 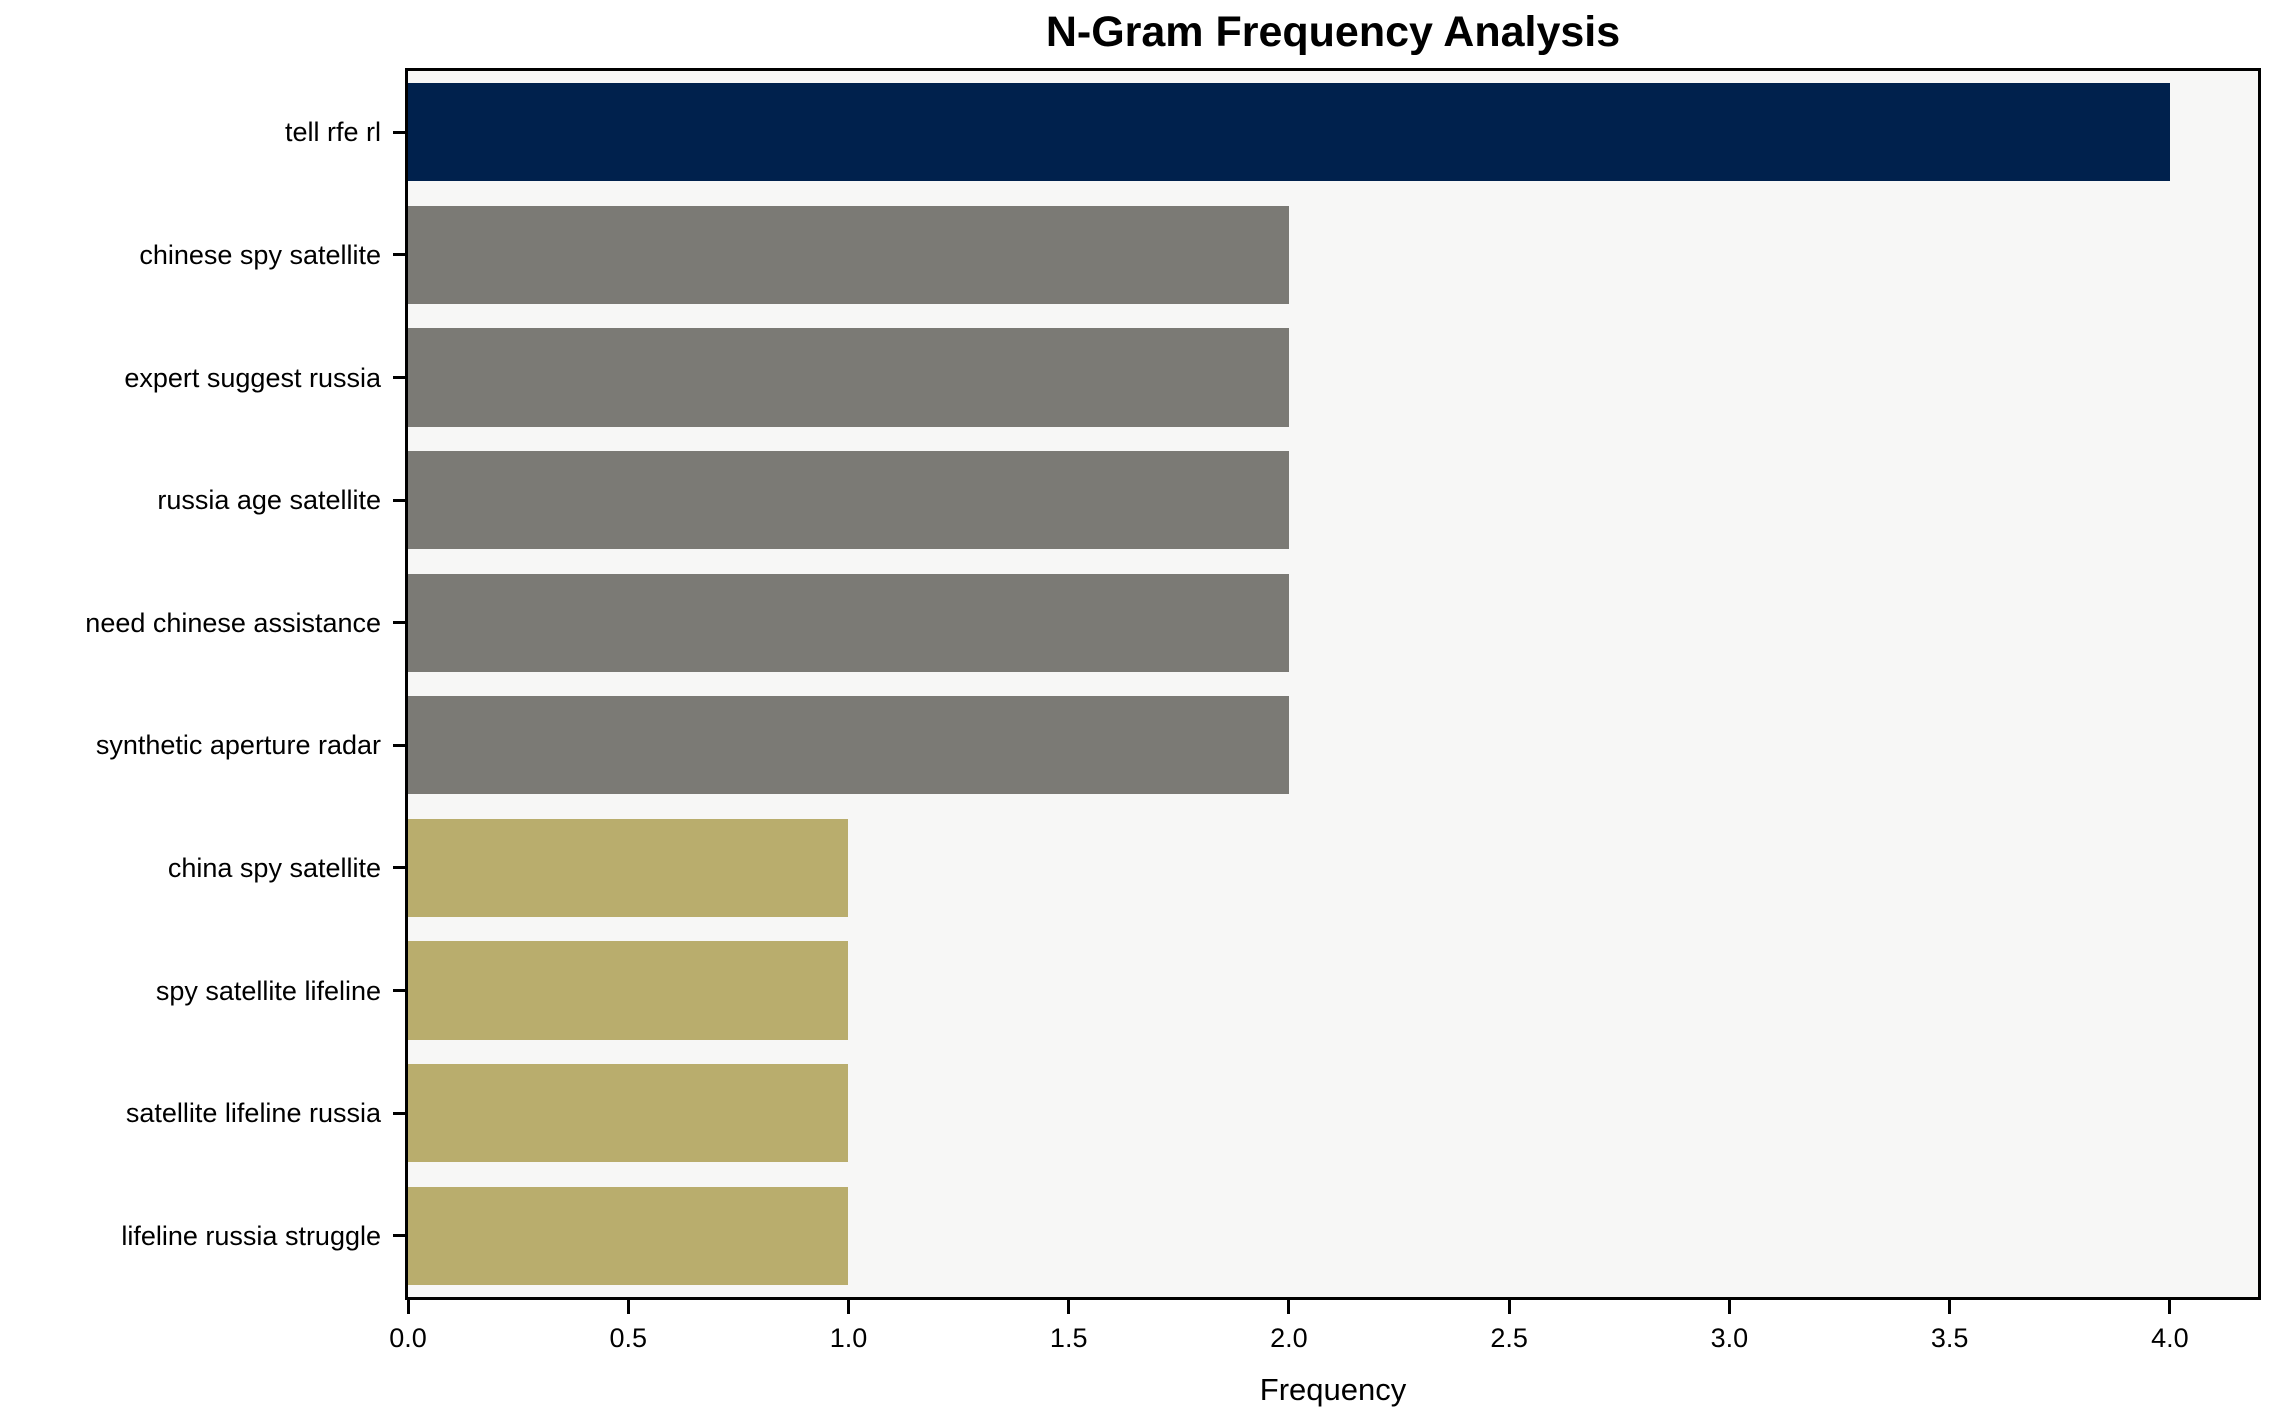 I want to click on y-tick-label: lifeline russia struggle, so click(x=251, y=1235).